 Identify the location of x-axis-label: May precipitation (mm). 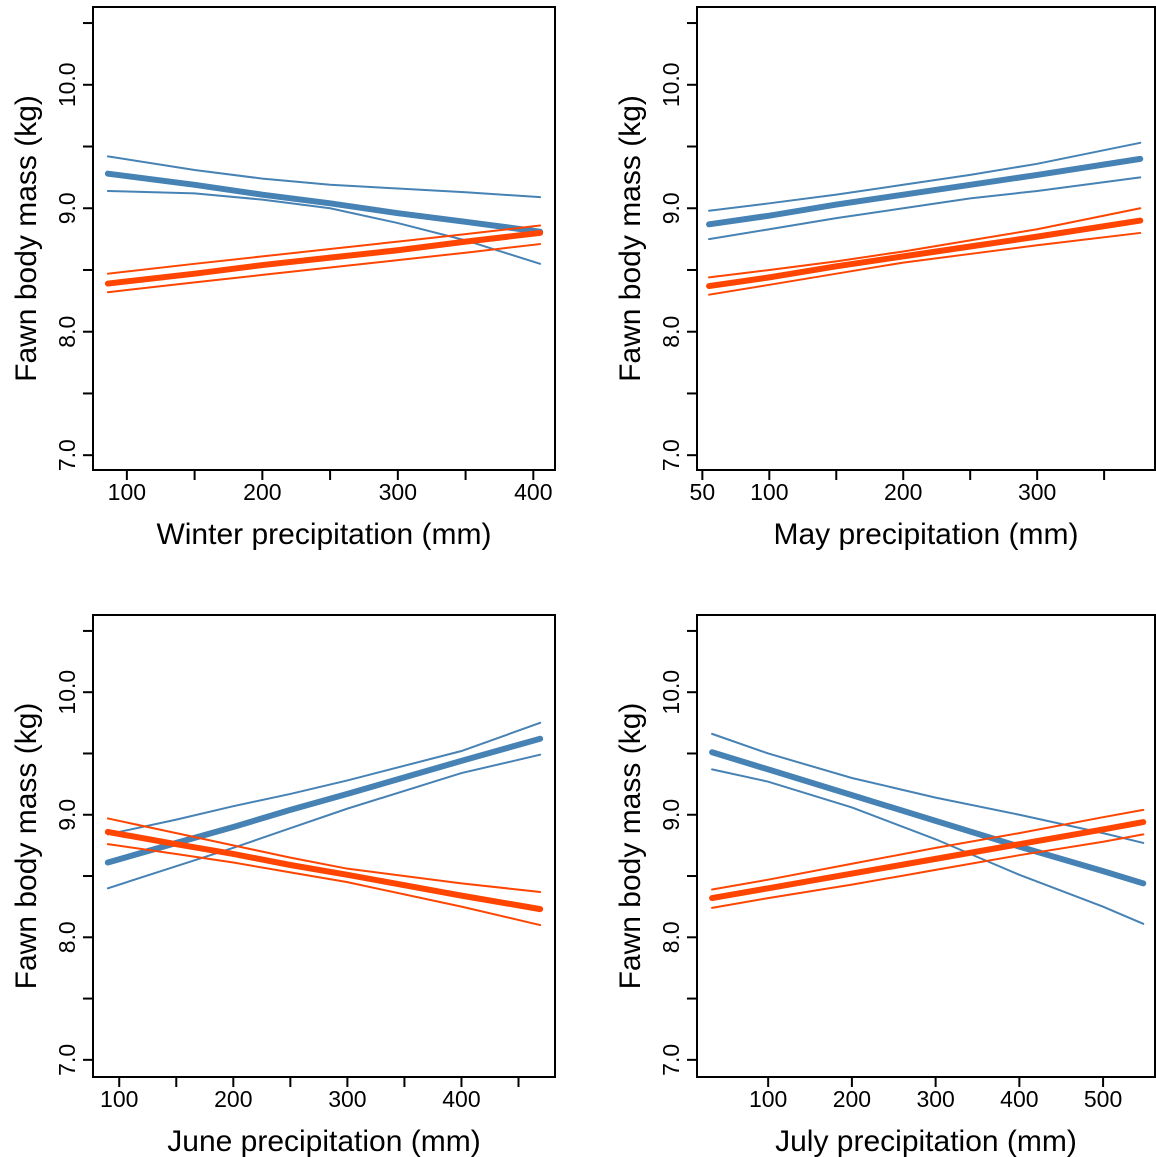
(925, 534).